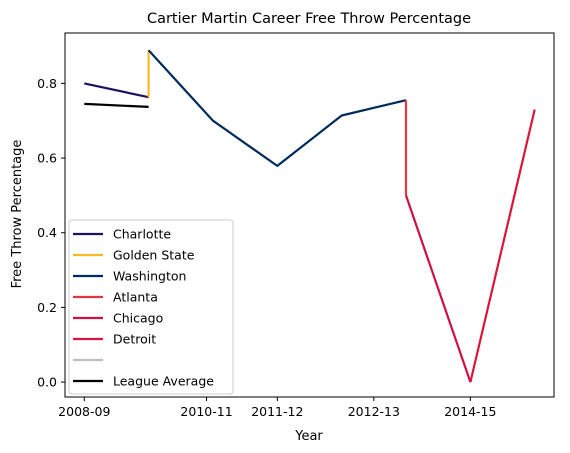 The width and height of the screenshot is (570, 453). Describe the element at coordinates (47, 158) in the screenshot. I see `y-tick-label: 0.6` at that location.